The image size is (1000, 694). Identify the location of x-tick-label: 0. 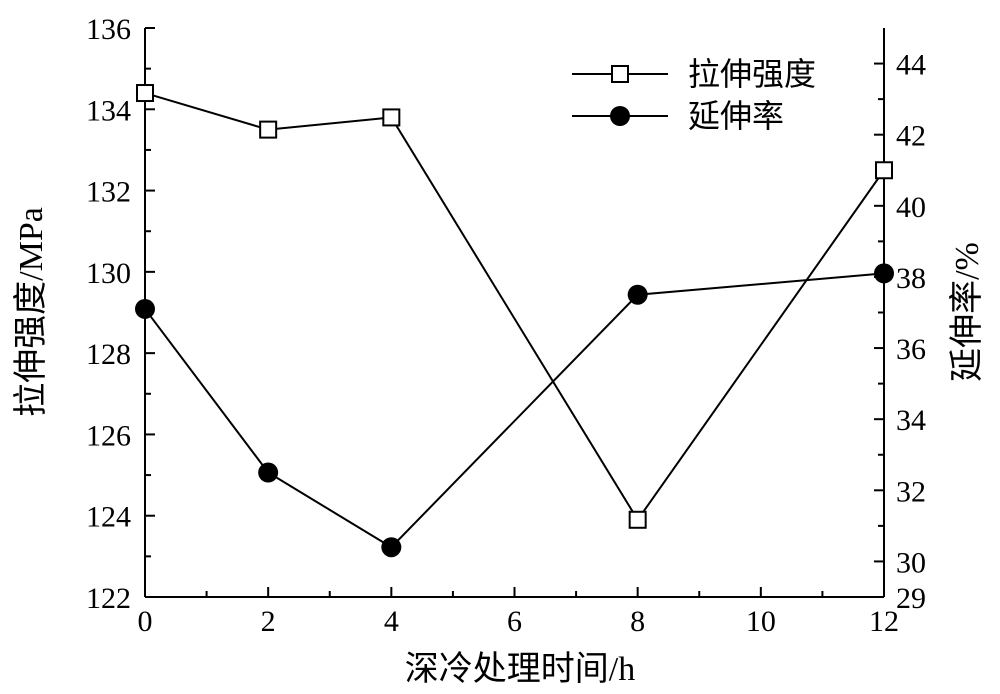
(145, 621).